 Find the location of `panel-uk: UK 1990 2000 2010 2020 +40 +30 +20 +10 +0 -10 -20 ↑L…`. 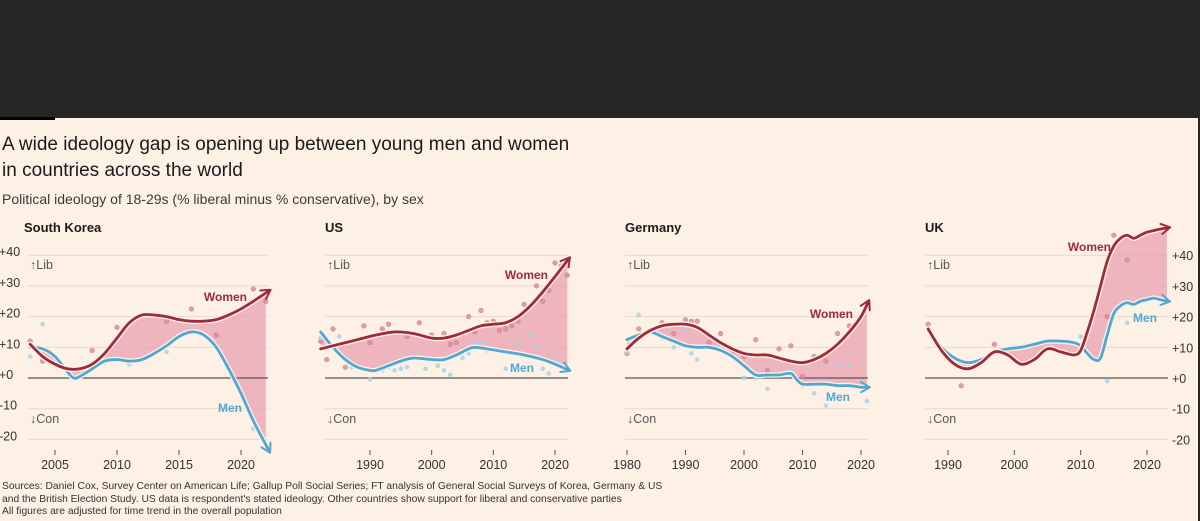

panel-uk: UK 1990 2000 2010 2020 +40 +30 +20 +10 +0 -10 -20 ↑L… is located at coordinates (1059, 346).